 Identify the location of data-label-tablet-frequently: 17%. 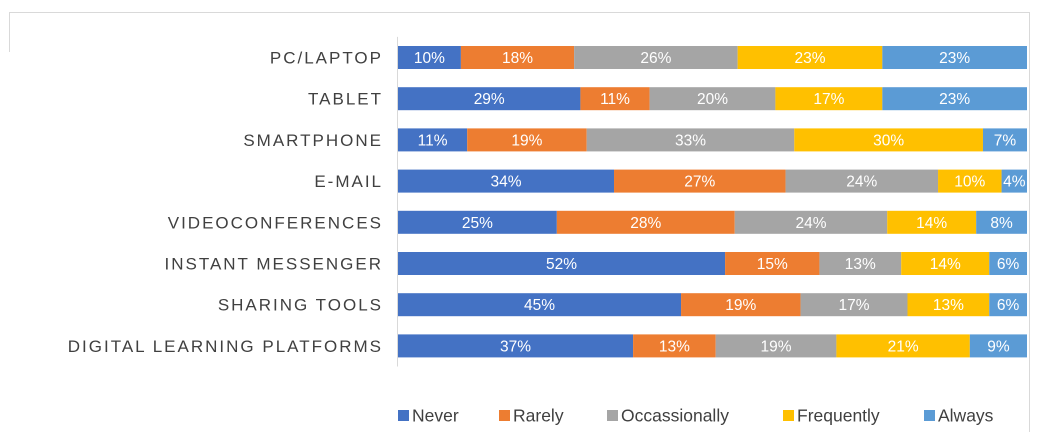
(828, 99).